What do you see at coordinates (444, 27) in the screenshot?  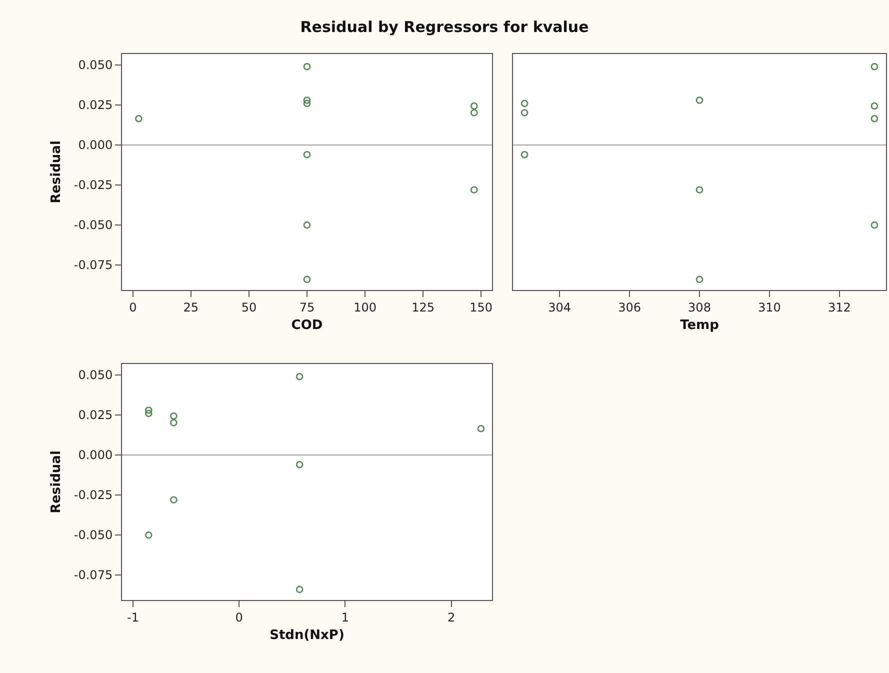 I see `chart-title: Residual by Regressors for kvalue` at bounding box center [444, 27].